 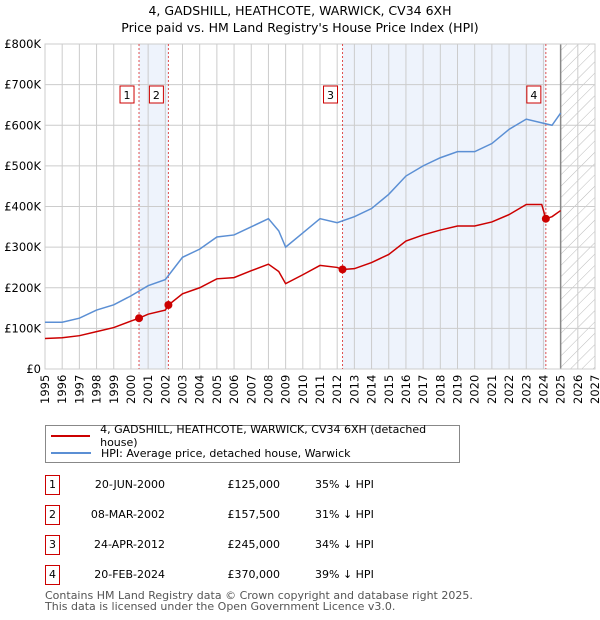 What do you see at coordinates (344, 544) in the screenshot?
I see `sale-hpi-diff: 34% ↓ HPI` at bounding box center [344, 544].